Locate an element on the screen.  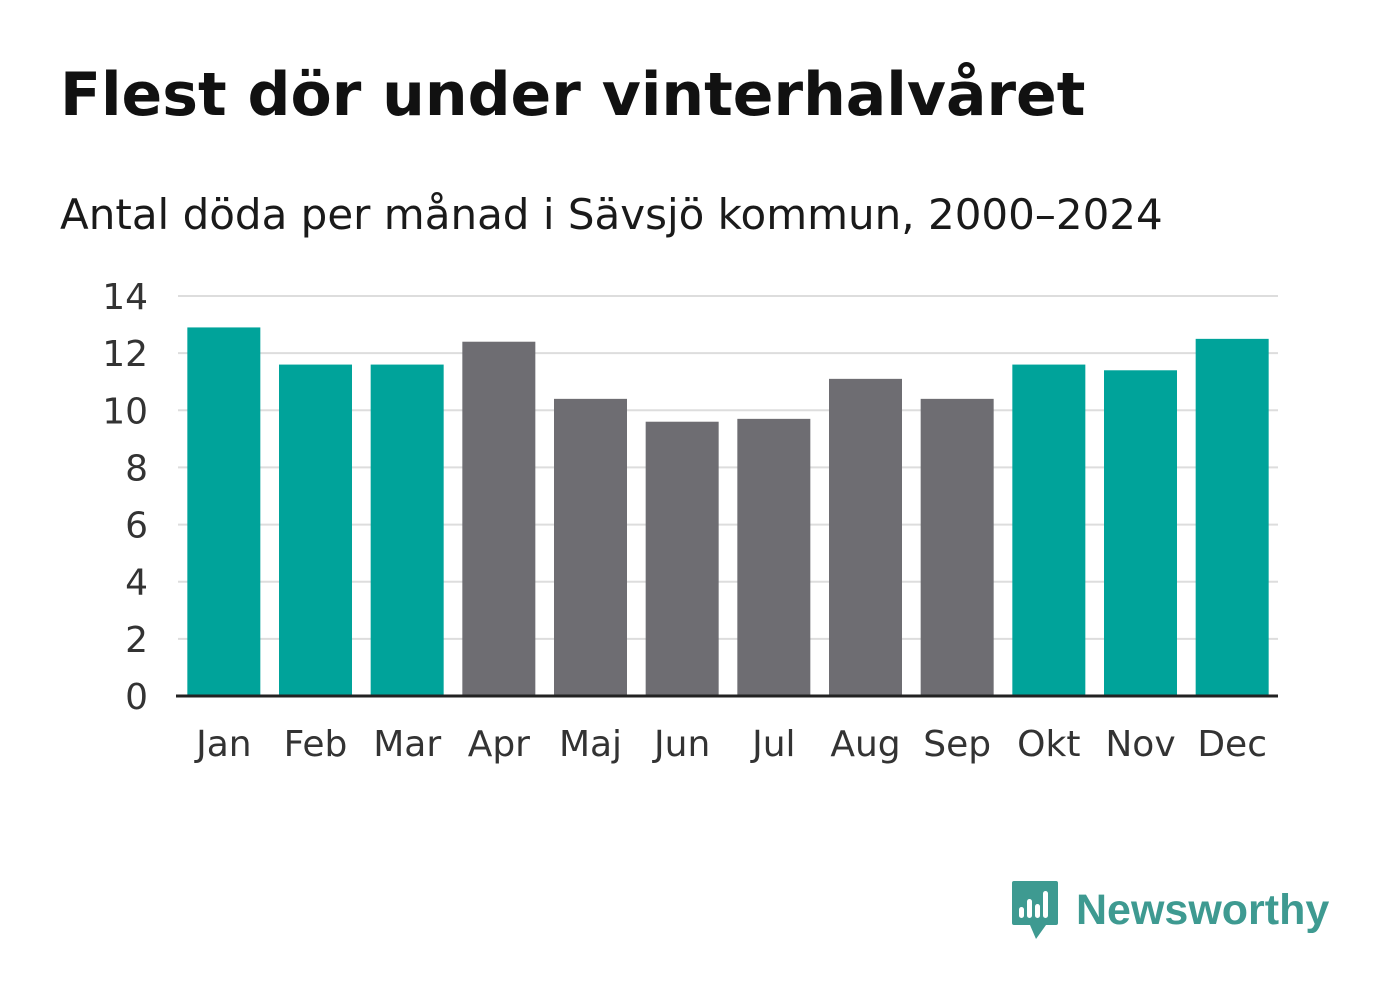
x-tick-label: Aug is located at coordinates (865, 744).